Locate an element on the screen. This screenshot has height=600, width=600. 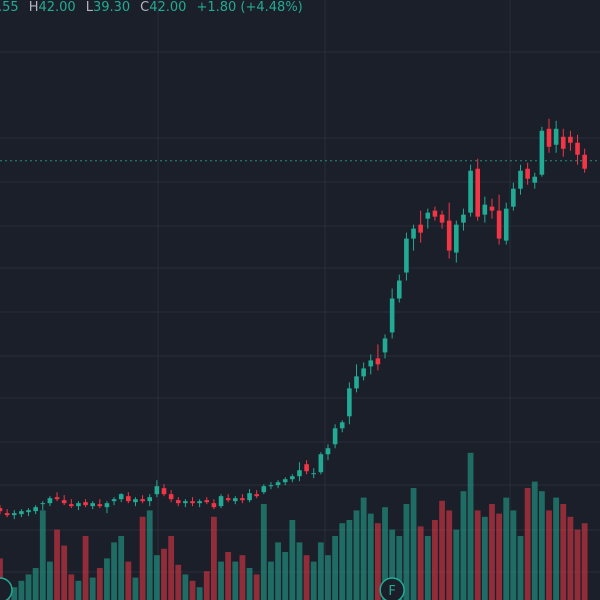
marker-label: F is located at coordinates (391, 591).